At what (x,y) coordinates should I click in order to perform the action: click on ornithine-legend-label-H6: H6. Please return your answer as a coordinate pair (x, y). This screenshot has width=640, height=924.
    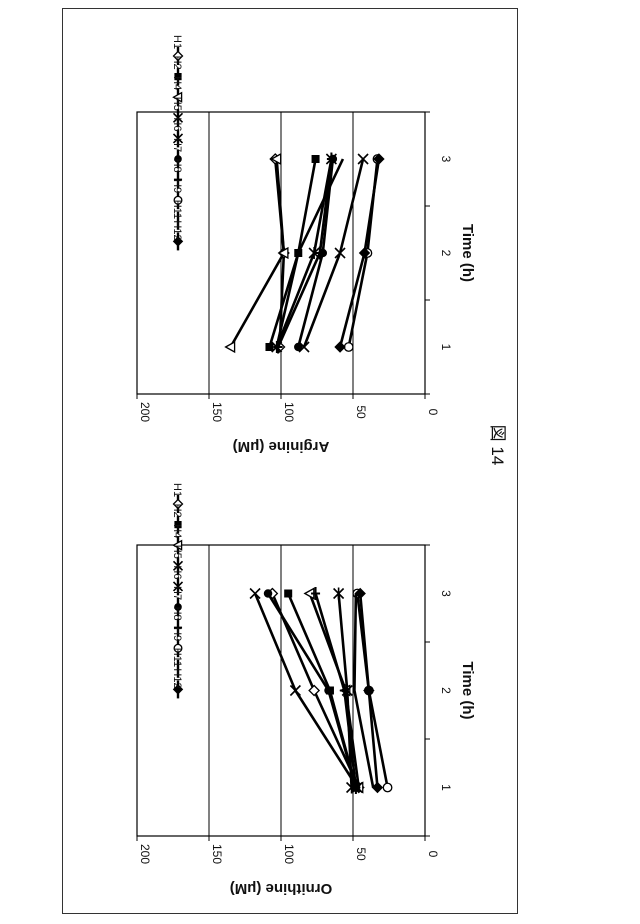
    Looking at the image, I should click on (177, 572).